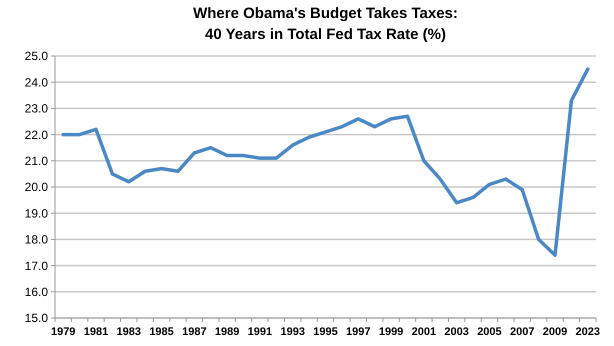 The width and height of the screenshot is (614, 346). What do you see at coordinates (129, 332) in the screenshot?
I see `x-tick-label: 1983` at bounding box center [129, 332].